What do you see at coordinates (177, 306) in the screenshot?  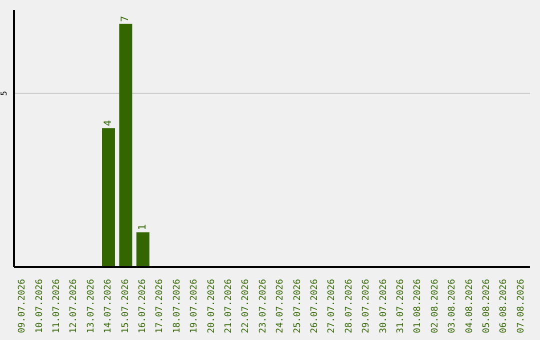 I see `x-tick-label: 18.07.2026` at bounding box center [177, 306].